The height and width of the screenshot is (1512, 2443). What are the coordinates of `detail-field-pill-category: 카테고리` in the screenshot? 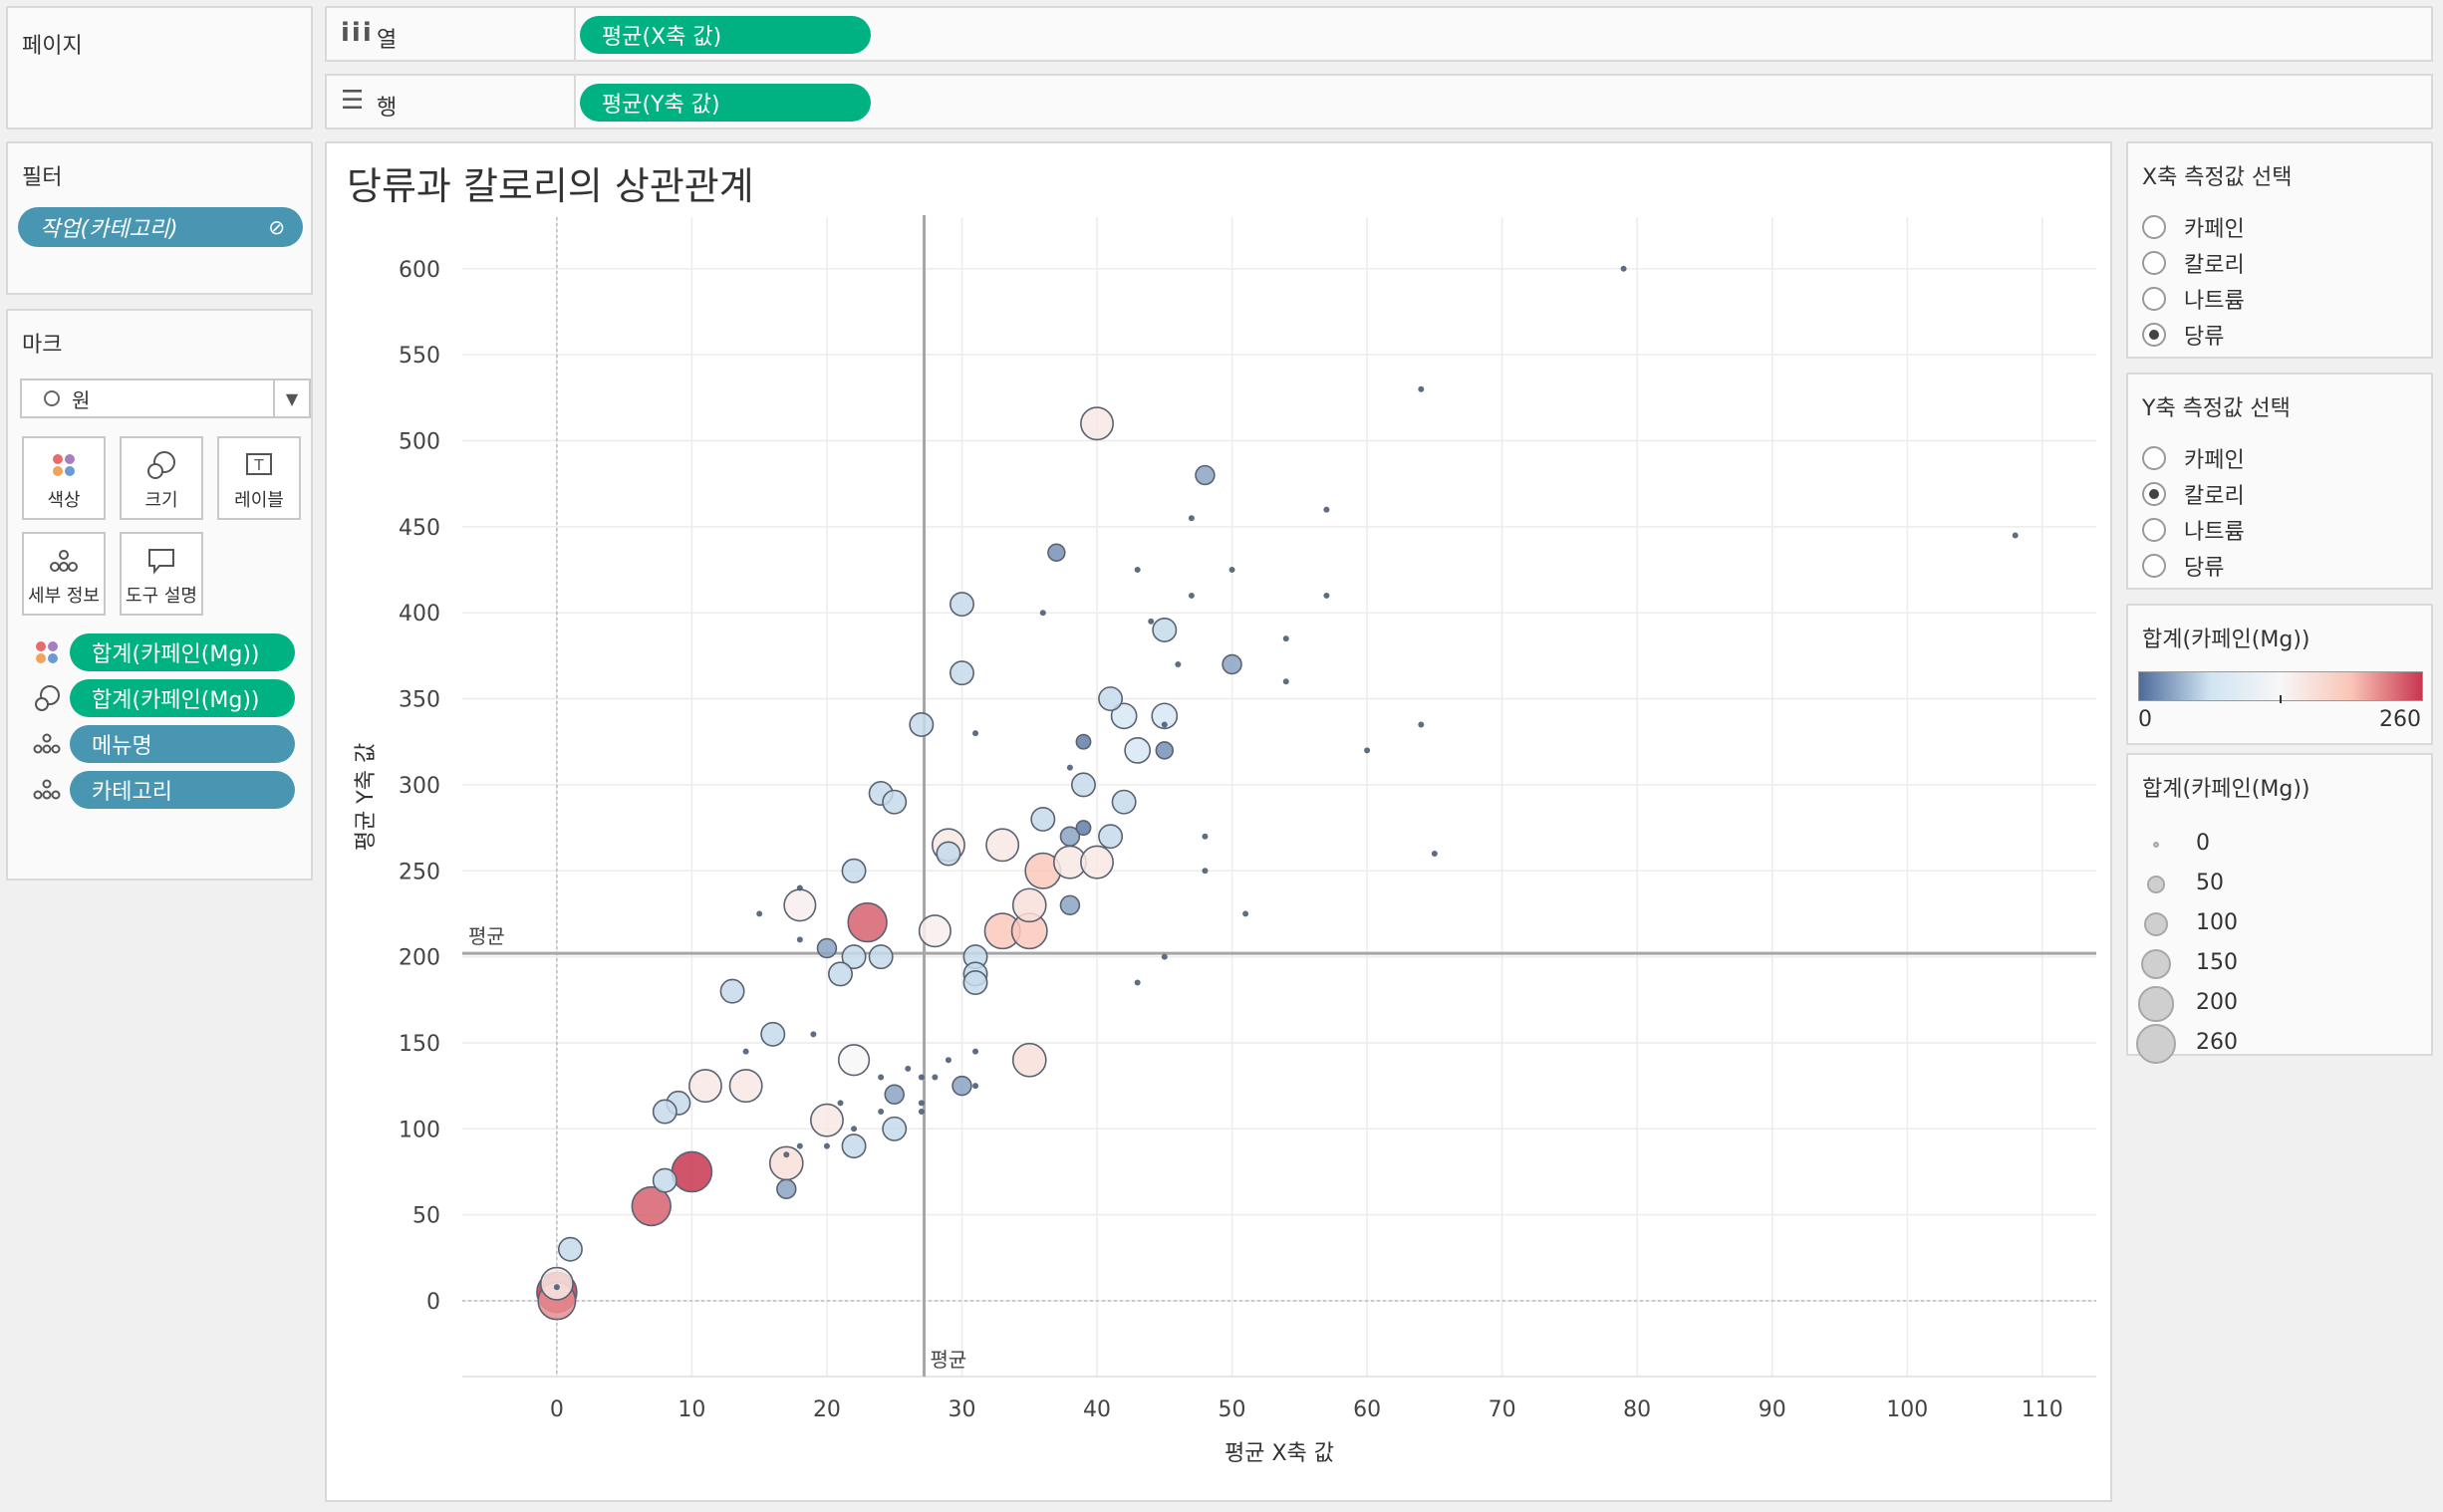 It's located at (182, 790).